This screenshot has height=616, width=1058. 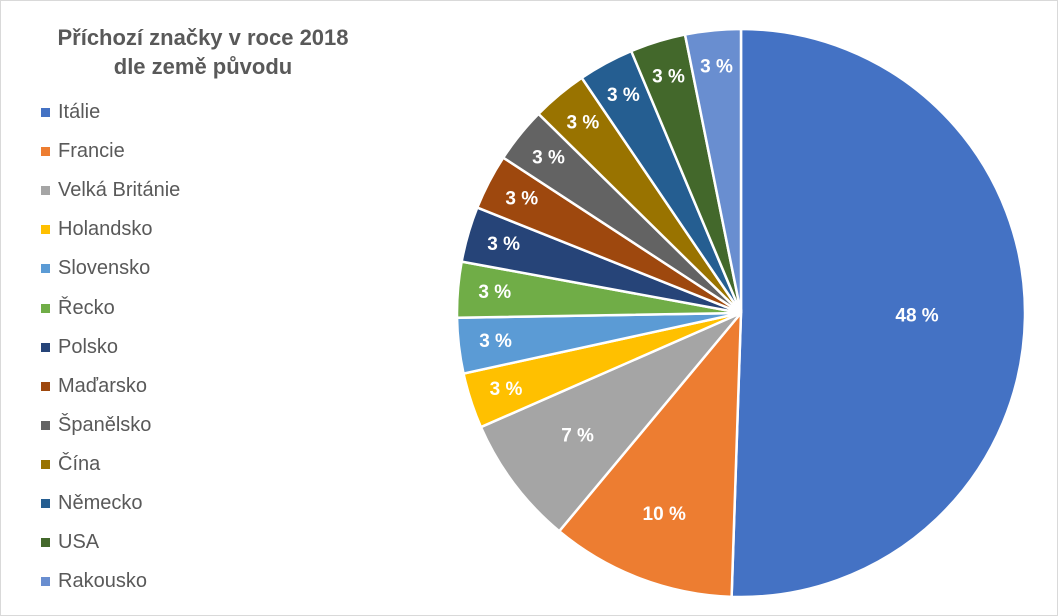 What do you see at coordinates (100, 502) in the screenshot?
I see `legend-label: Německo` at bounding box center [100, 502].